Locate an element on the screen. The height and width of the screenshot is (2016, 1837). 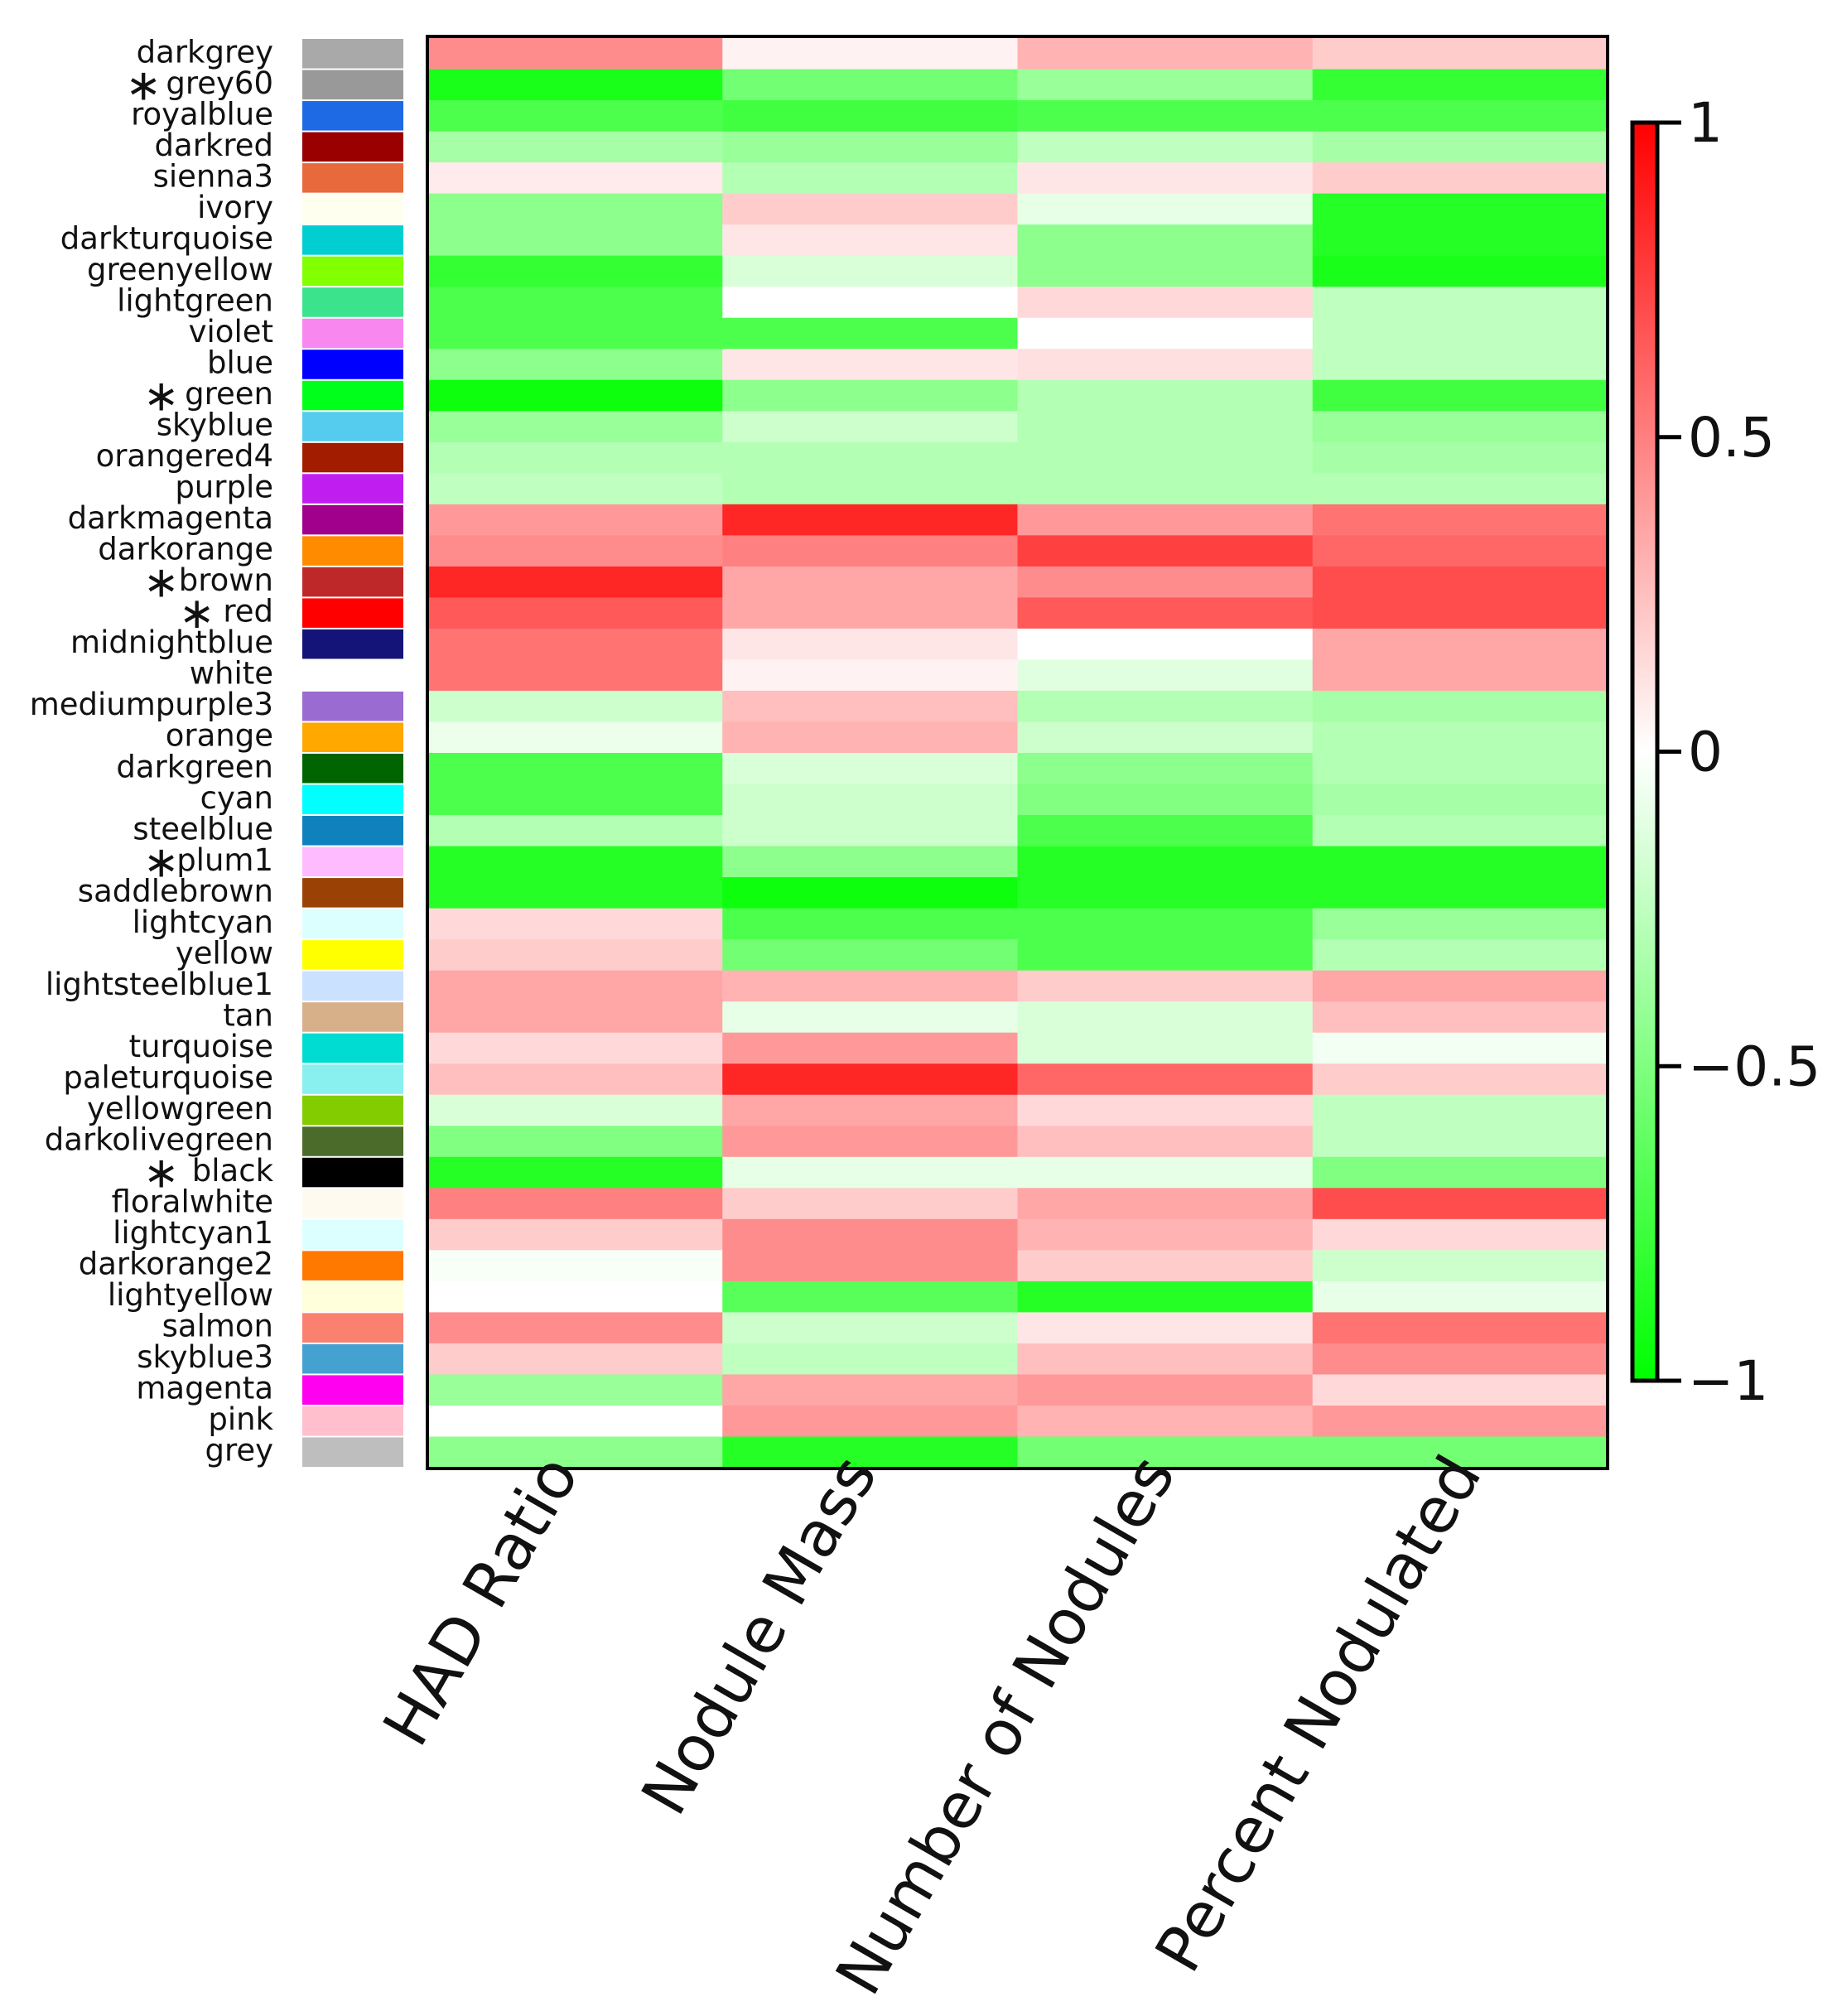
module-swatch-lightyellow is located at coordinates (352, 1296).